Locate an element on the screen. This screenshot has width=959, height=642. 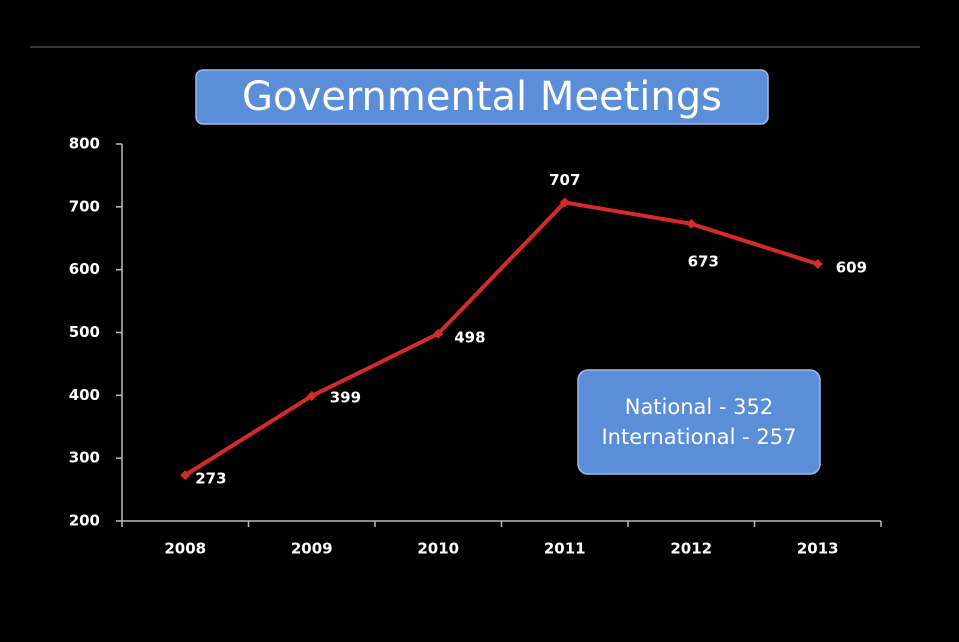
x-tick-label: 2010 is located at coordinates (438, 549).